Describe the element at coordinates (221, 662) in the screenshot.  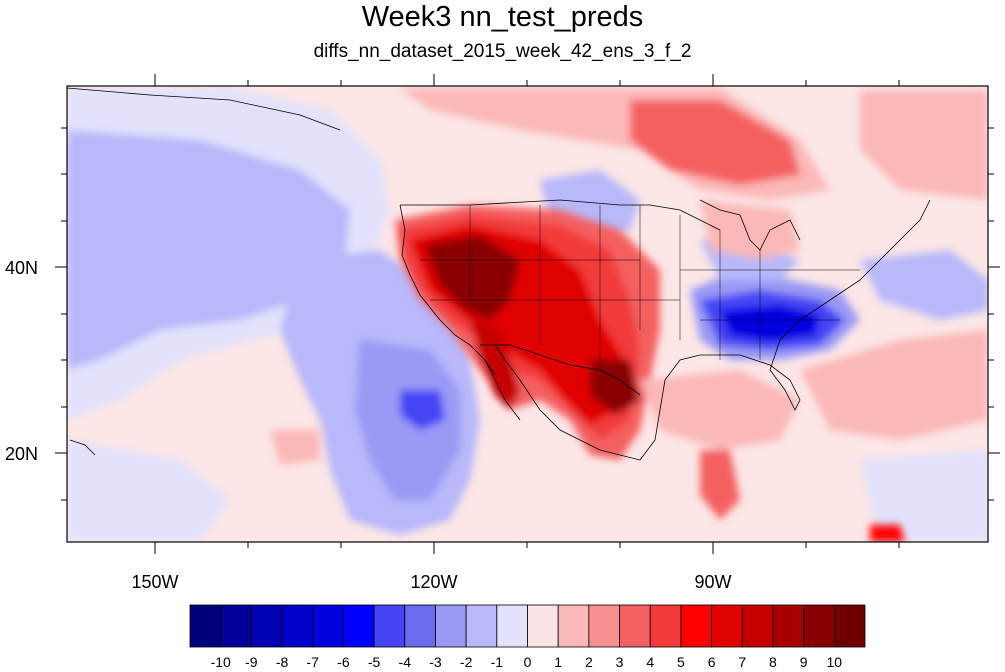
I see `colorbar-label: -10` at that location.